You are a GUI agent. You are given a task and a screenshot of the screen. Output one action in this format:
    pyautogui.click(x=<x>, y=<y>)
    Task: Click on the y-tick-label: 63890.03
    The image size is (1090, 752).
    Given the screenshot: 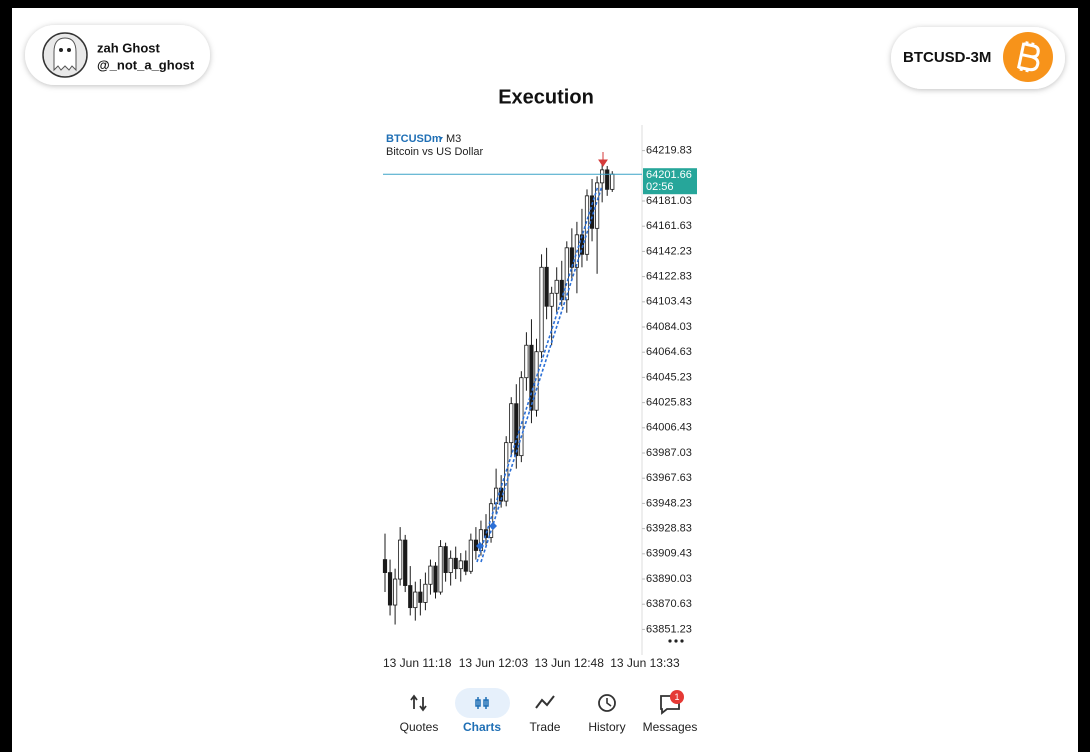 What is the action you would take?
    pyautogui.click(x=669, y=579)
    